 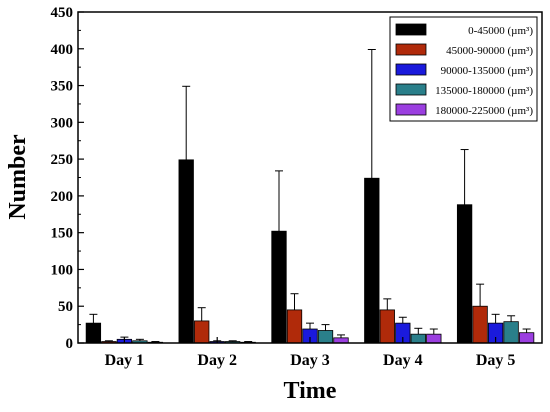 I want to click on y-tick-label: 200, so click(x=62, y=197).